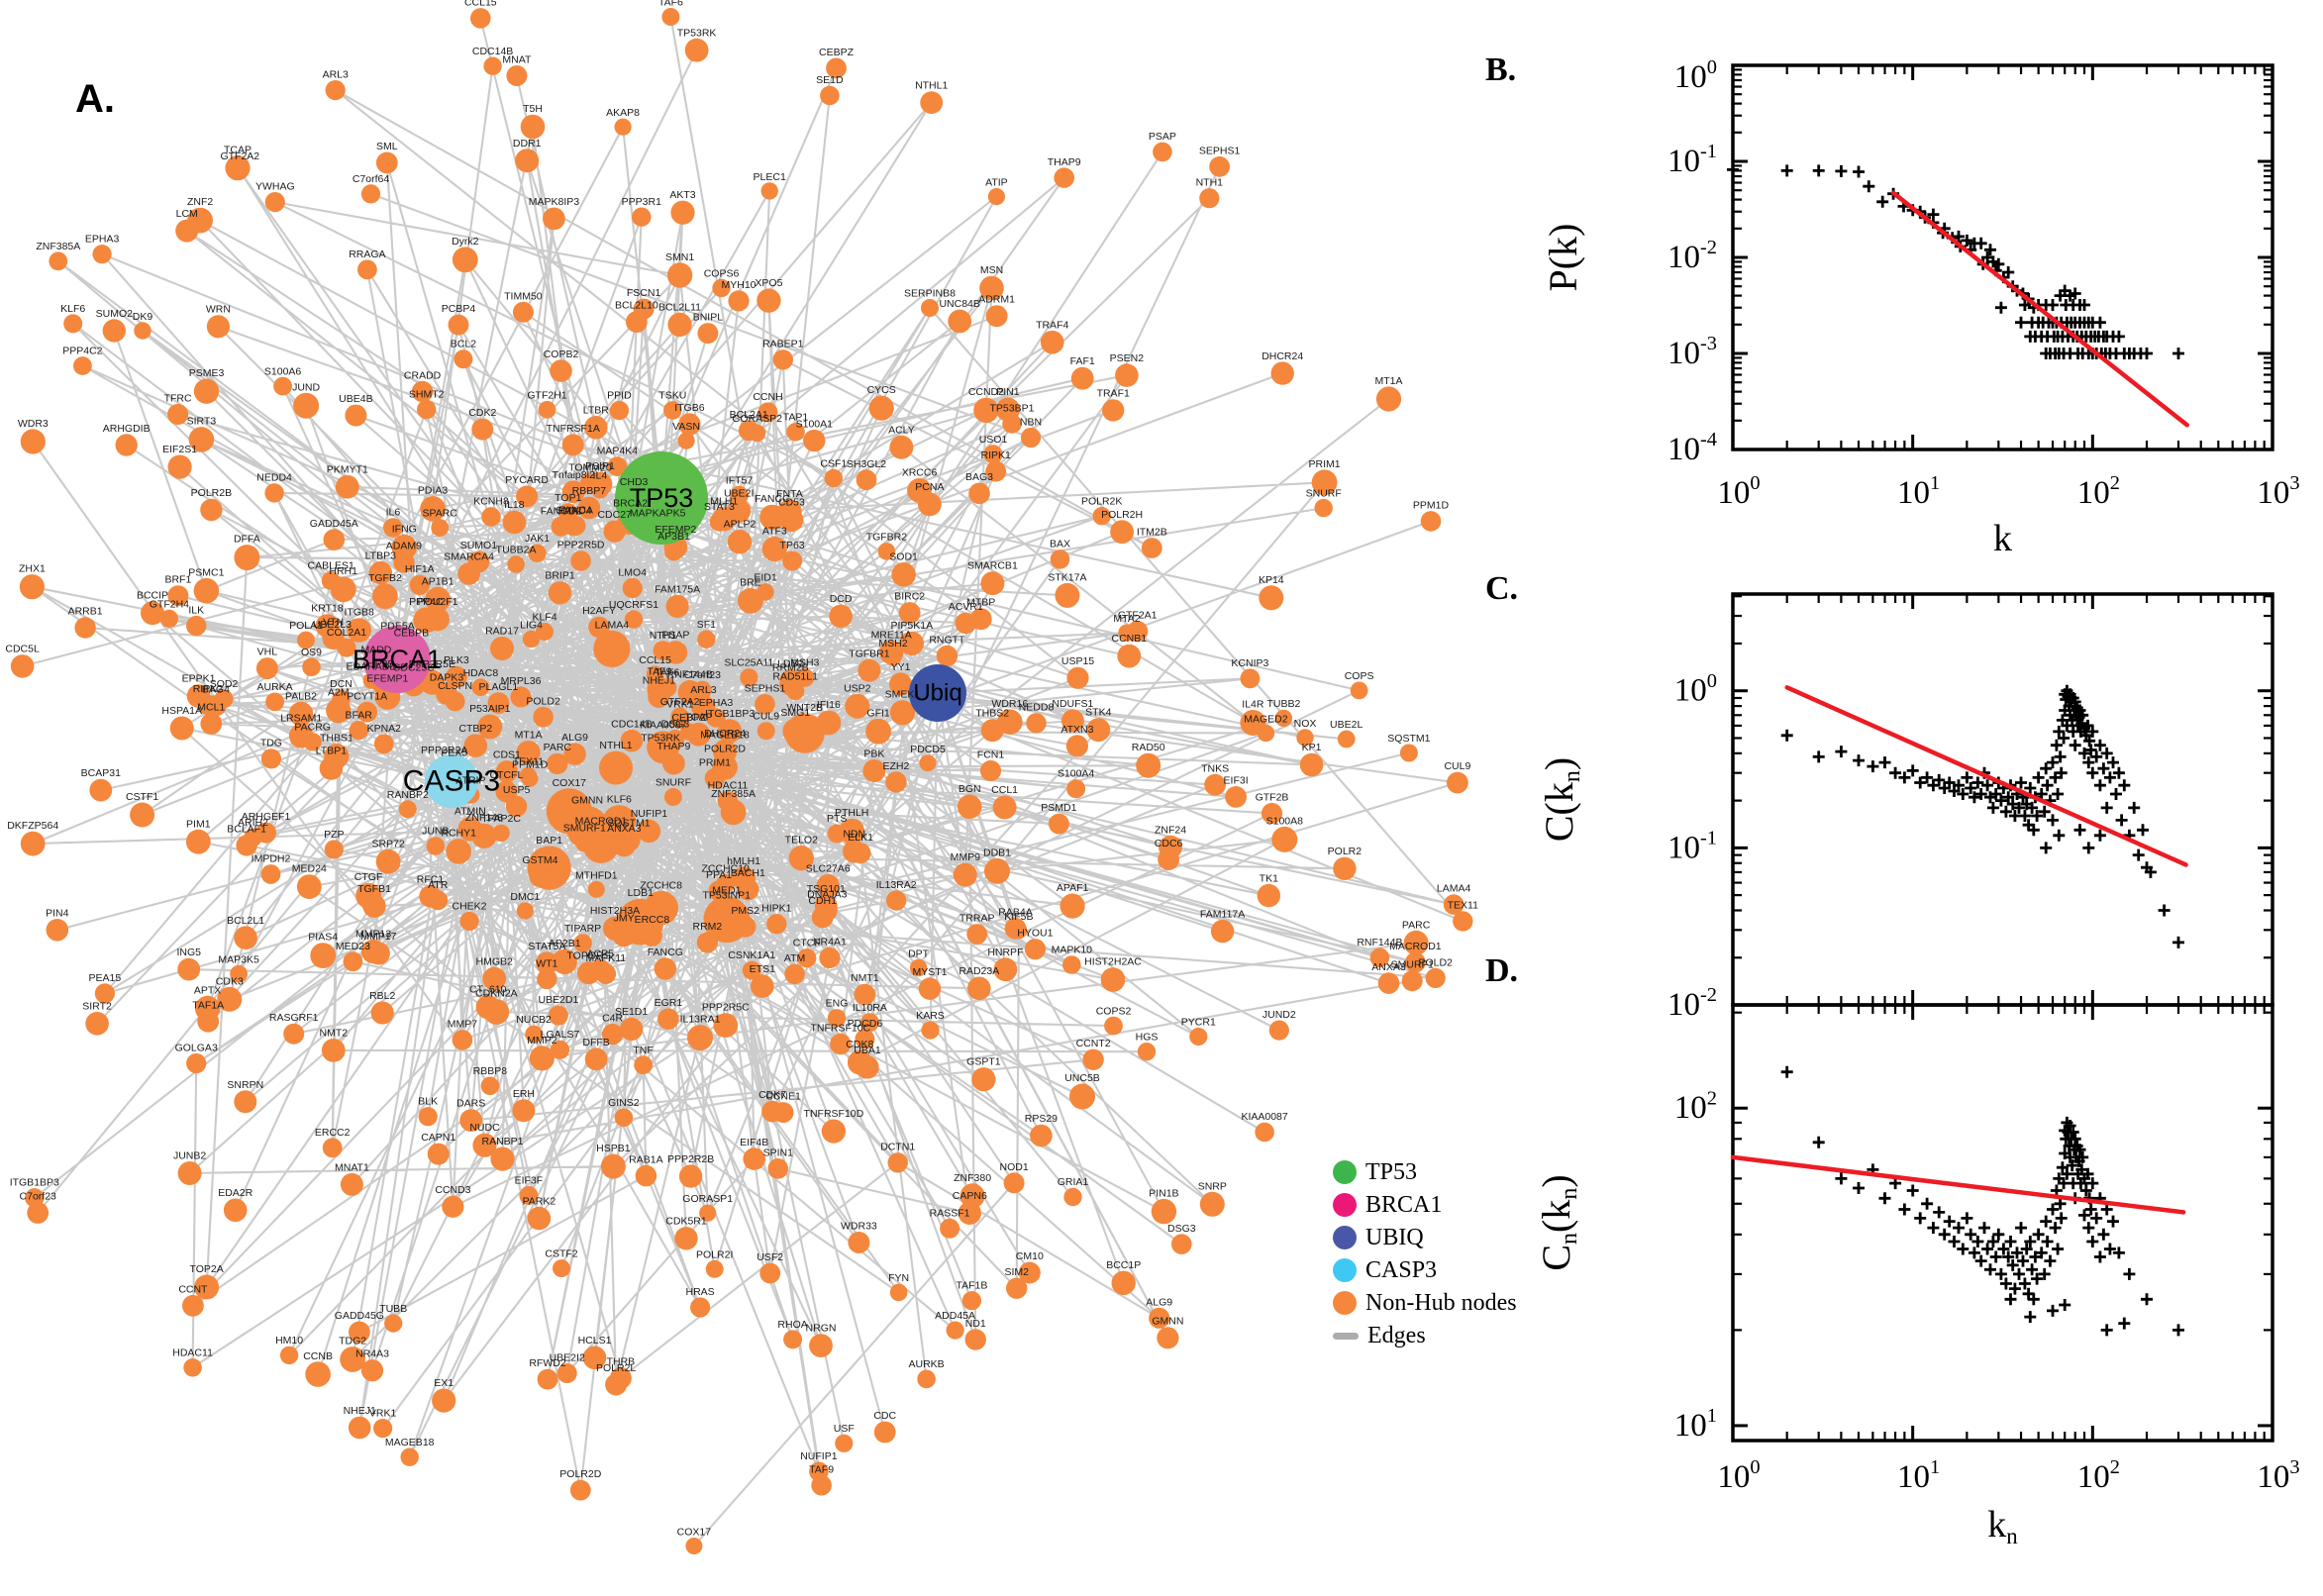 Image resolution: width=2323 pixels, height=1596 pixels. Describe the element at coordinates (312, 652) in the screenshot. I see `gene-label: OS9` at that location.